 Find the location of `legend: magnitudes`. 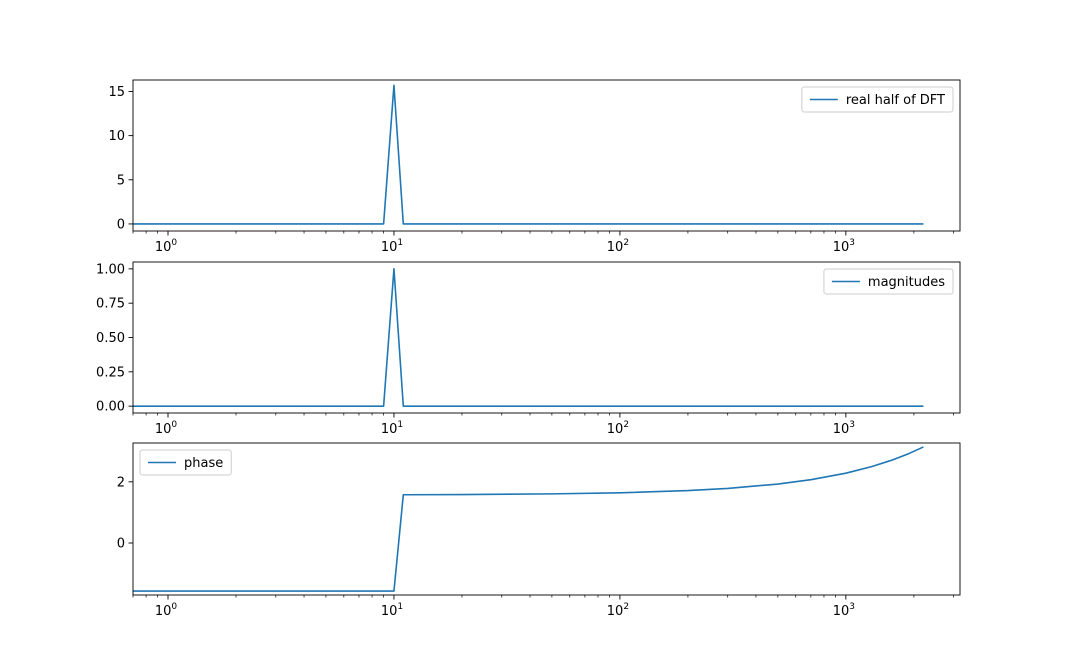

legend: magnitudes is located at coordinates (888, 281).